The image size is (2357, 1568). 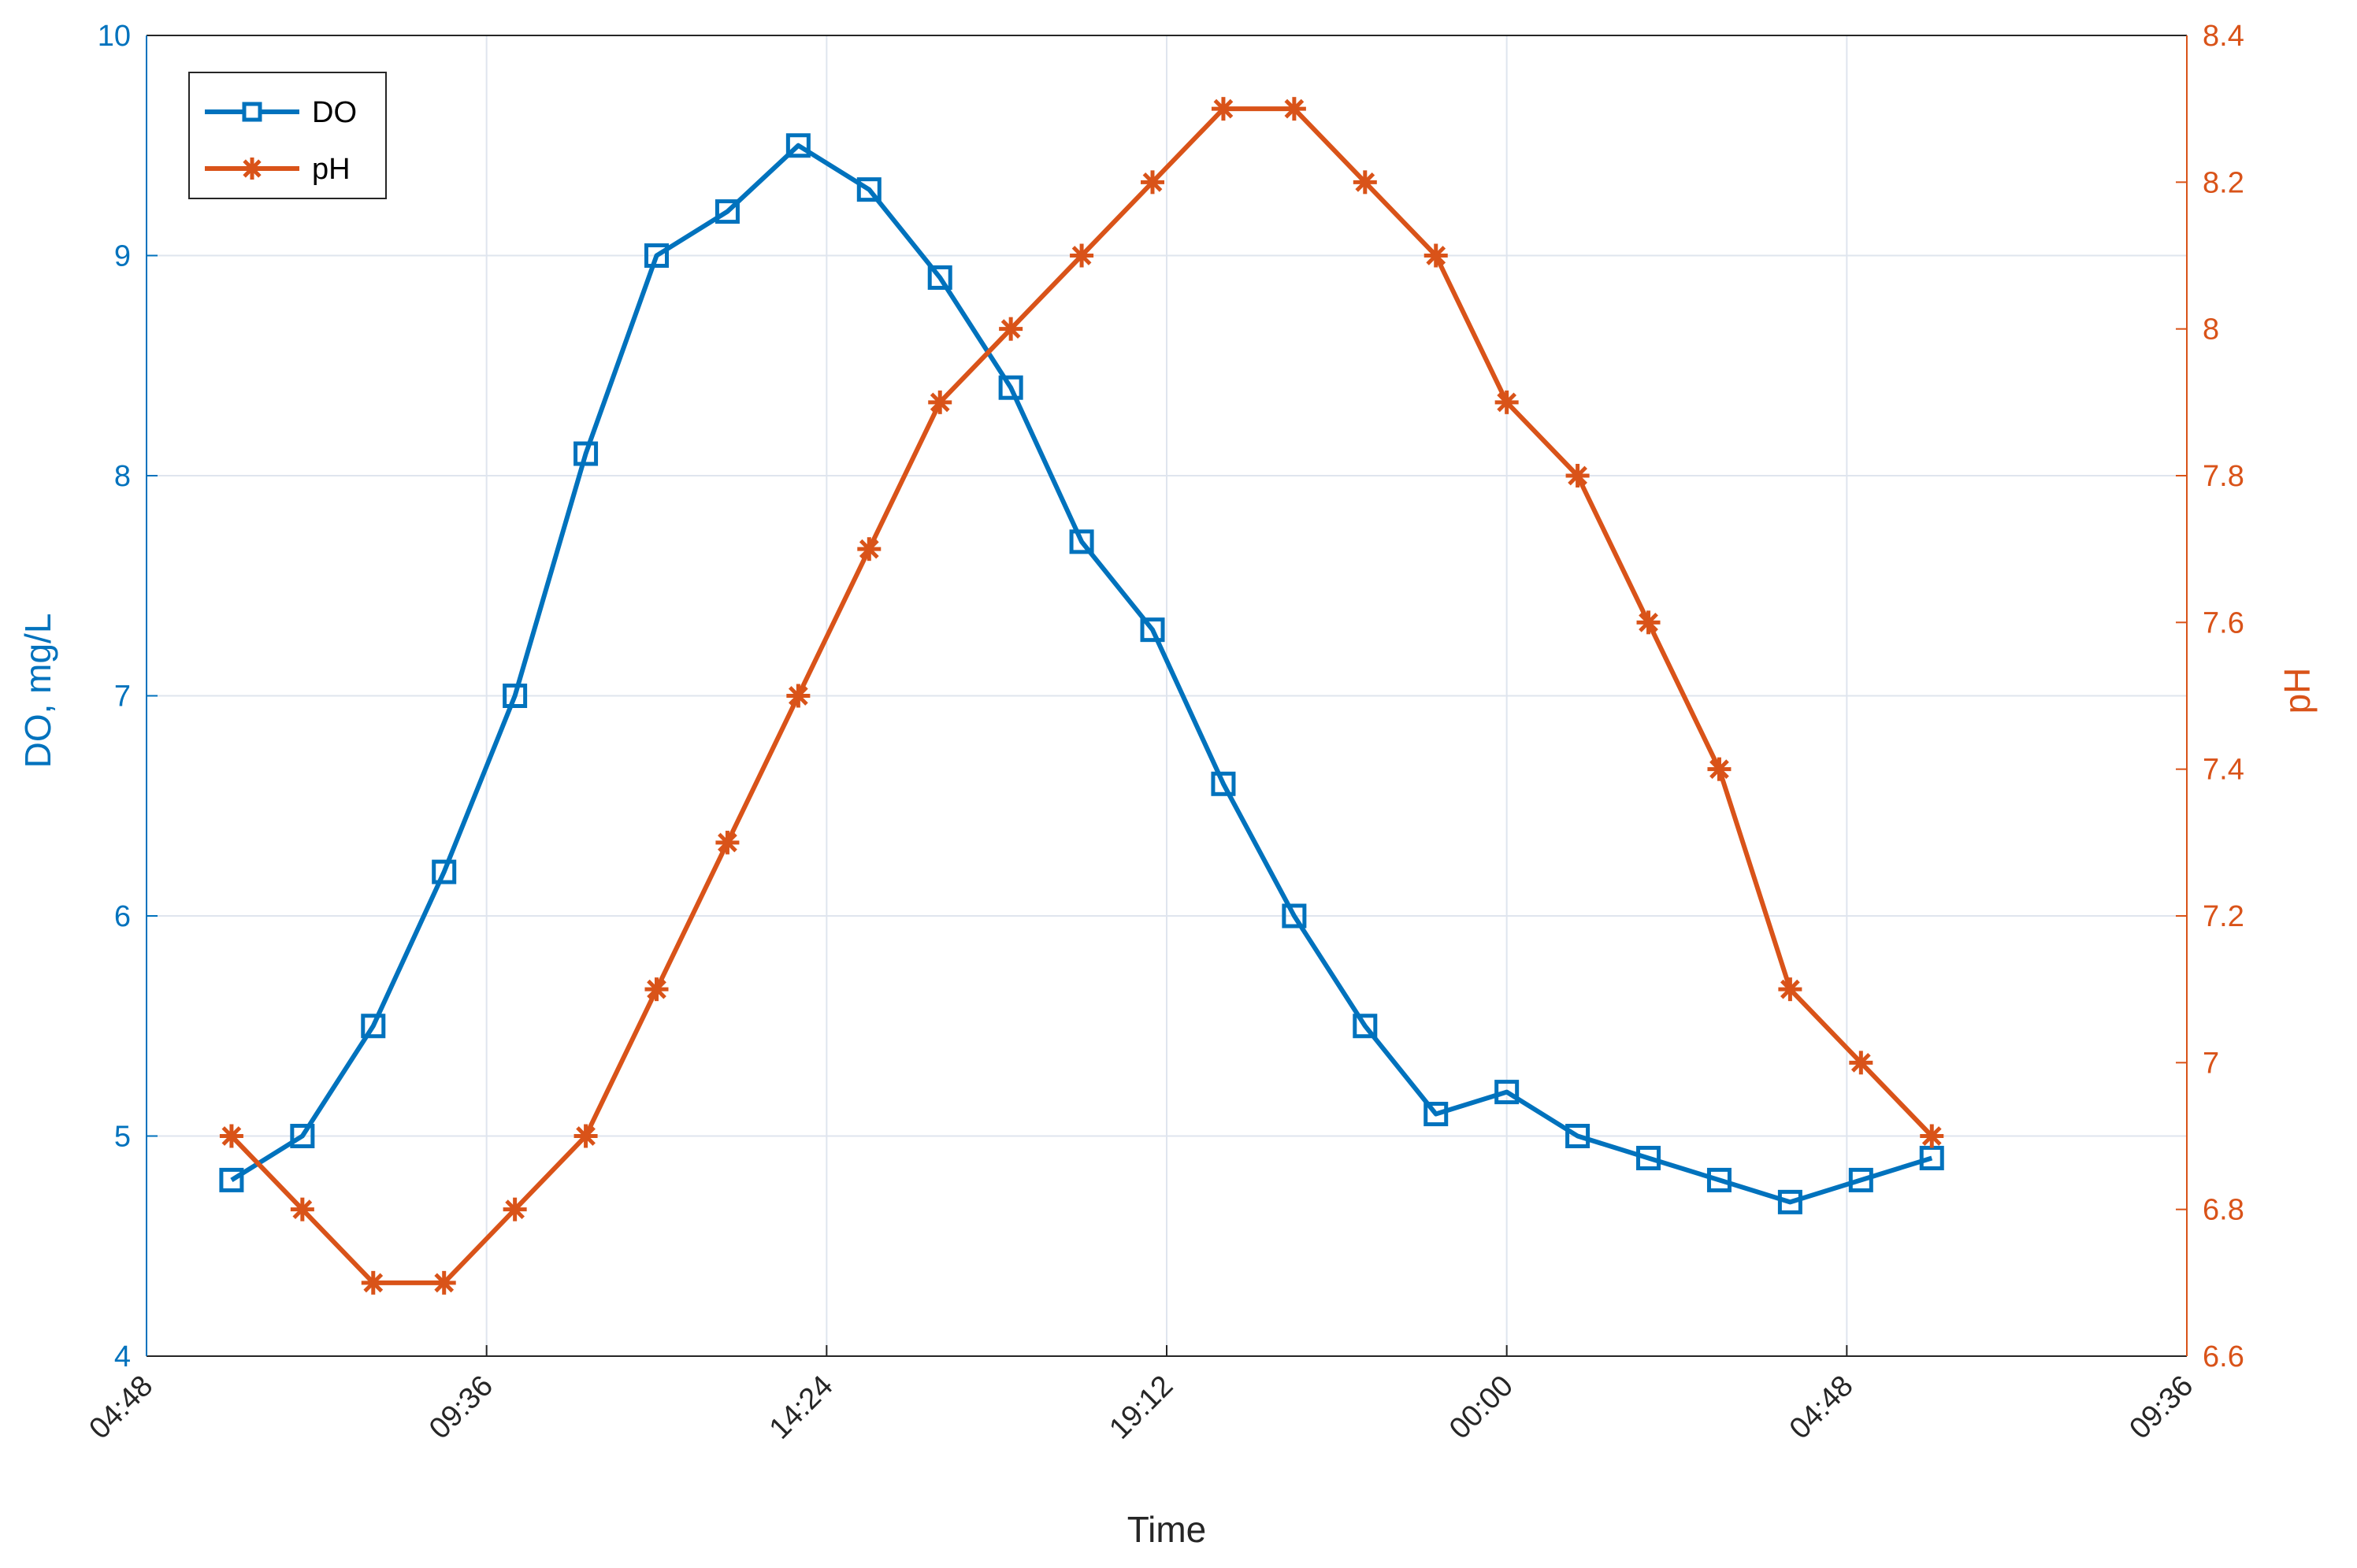 What do you see at coordinates (2223, 1210) in the screenshot?
I see `y-right-tick-label: 6.8` at bounding box center [2223, 1210].